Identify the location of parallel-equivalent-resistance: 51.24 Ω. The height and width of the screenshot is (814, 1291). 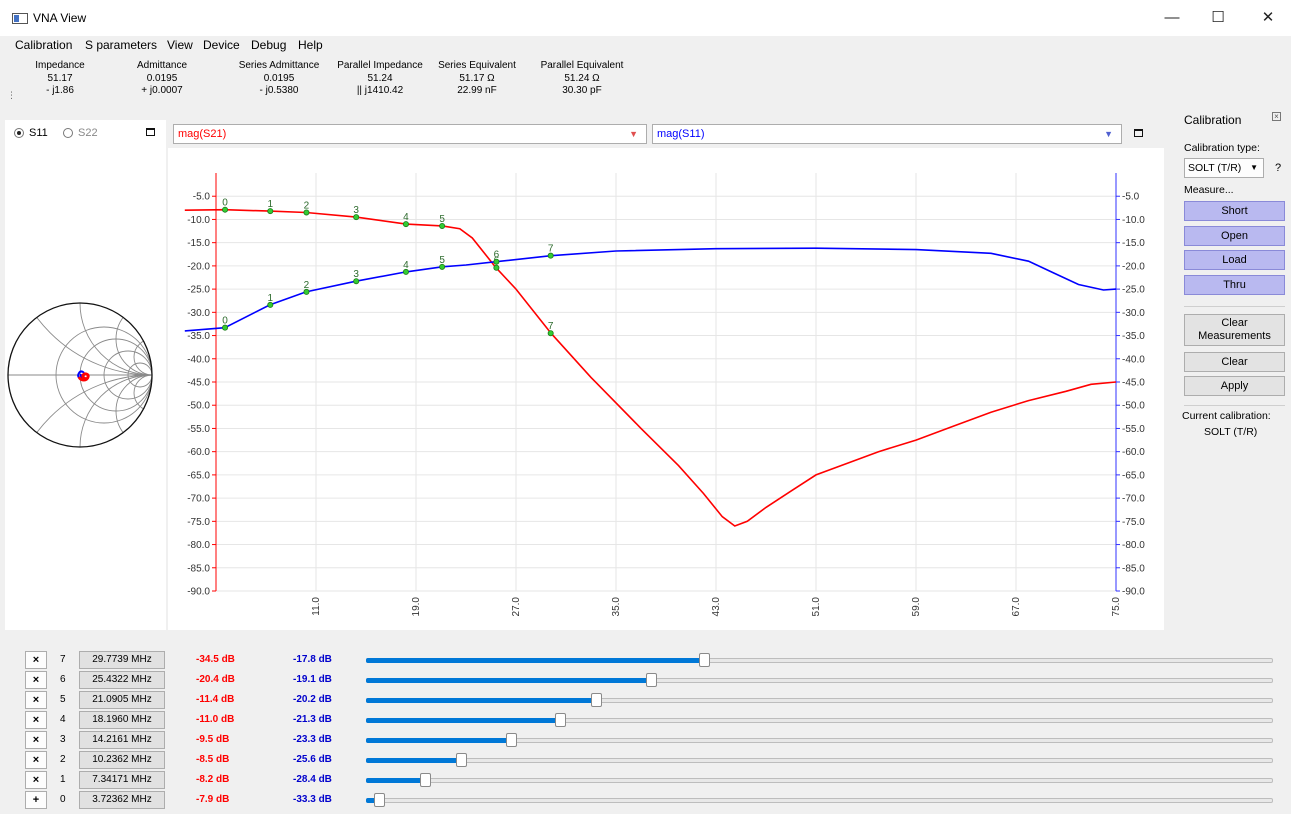
(582, 78).